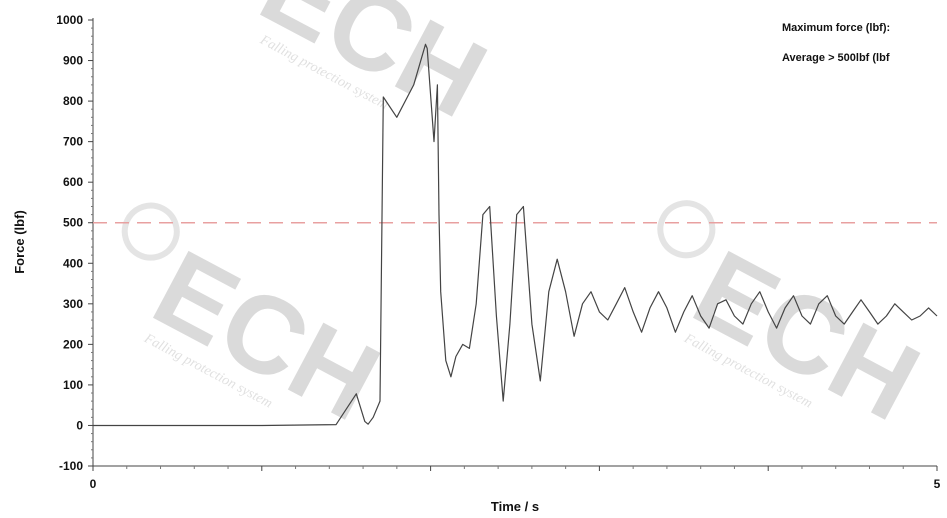  What do you see at coordinates (73, 263) in the screenshot?
I see `y-tick-label: 400` at bounding box center [73, 263].